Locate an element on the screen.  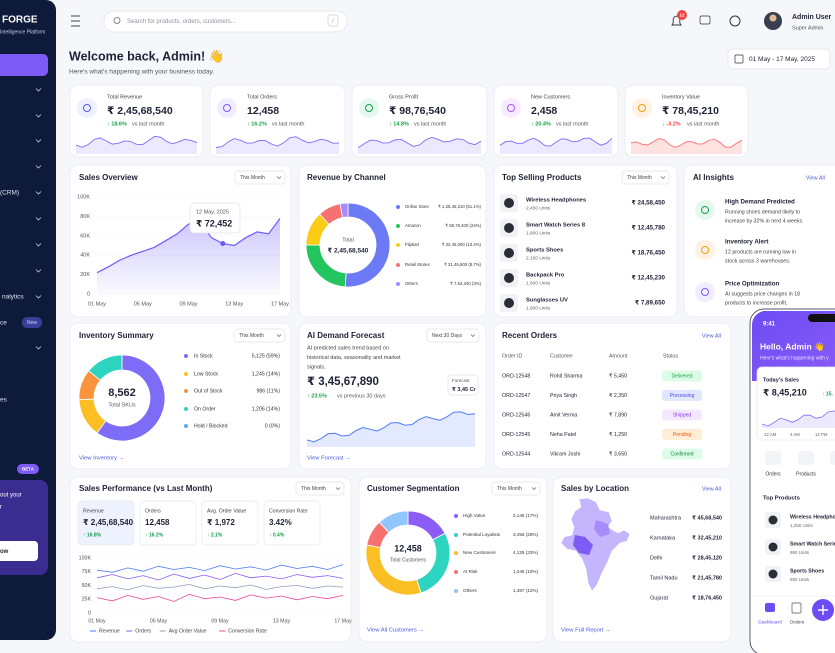
phone-axis-label: 12 PM is located at coordinates (821, 434).